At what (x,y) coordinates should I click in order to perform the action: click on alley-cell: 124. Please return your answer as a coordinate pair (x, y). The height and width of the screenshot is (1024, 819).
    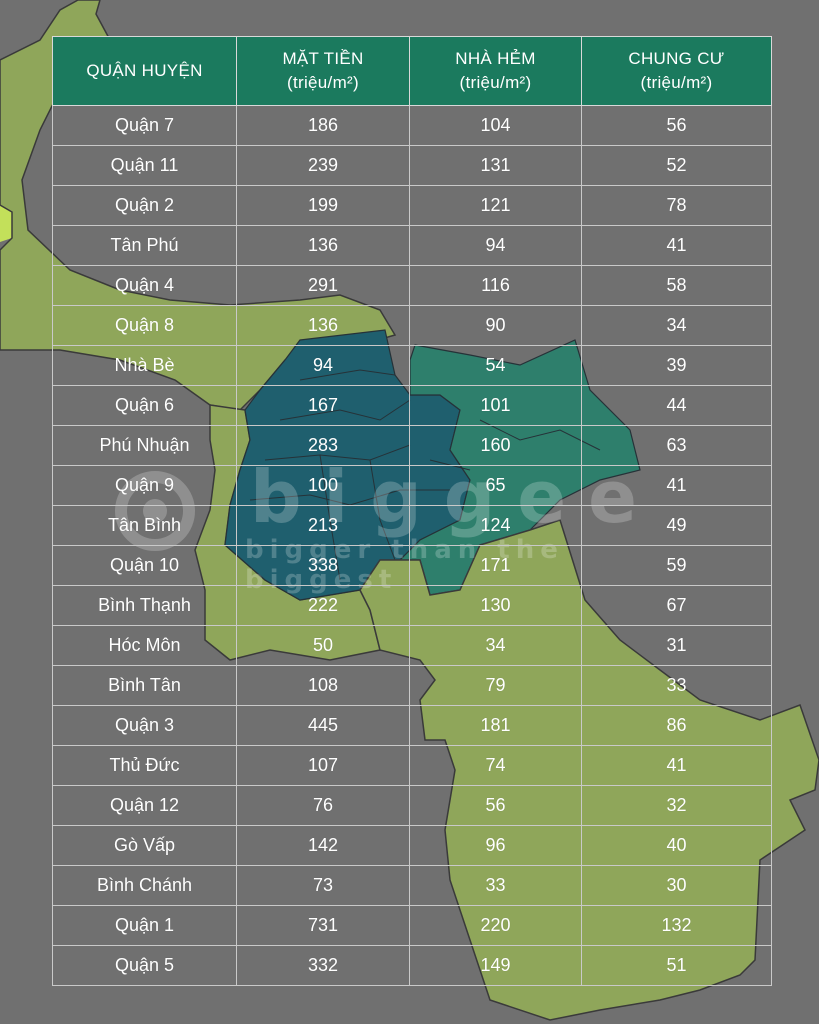
    Looking at the image, I should click on (495, 525).